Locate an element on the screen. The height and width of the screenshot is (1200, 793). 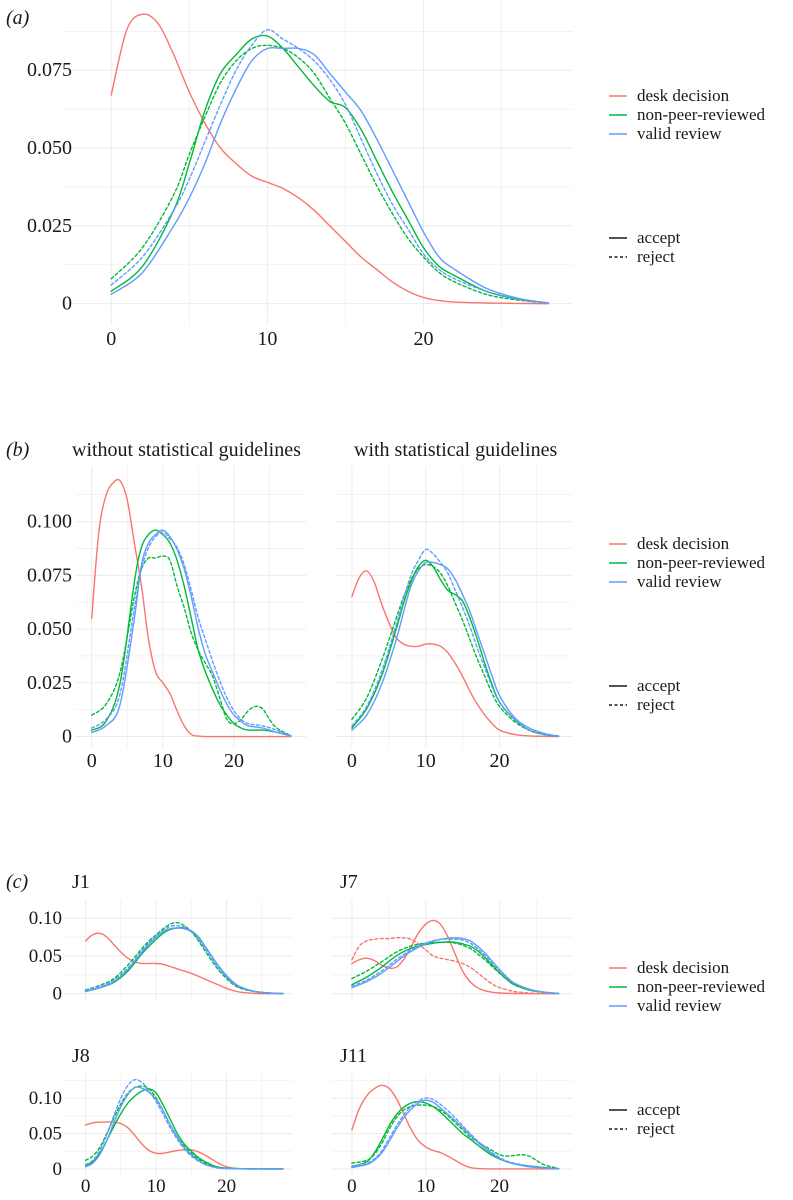
panel-title-c3: J8 is located at coordinates (81, 1056).